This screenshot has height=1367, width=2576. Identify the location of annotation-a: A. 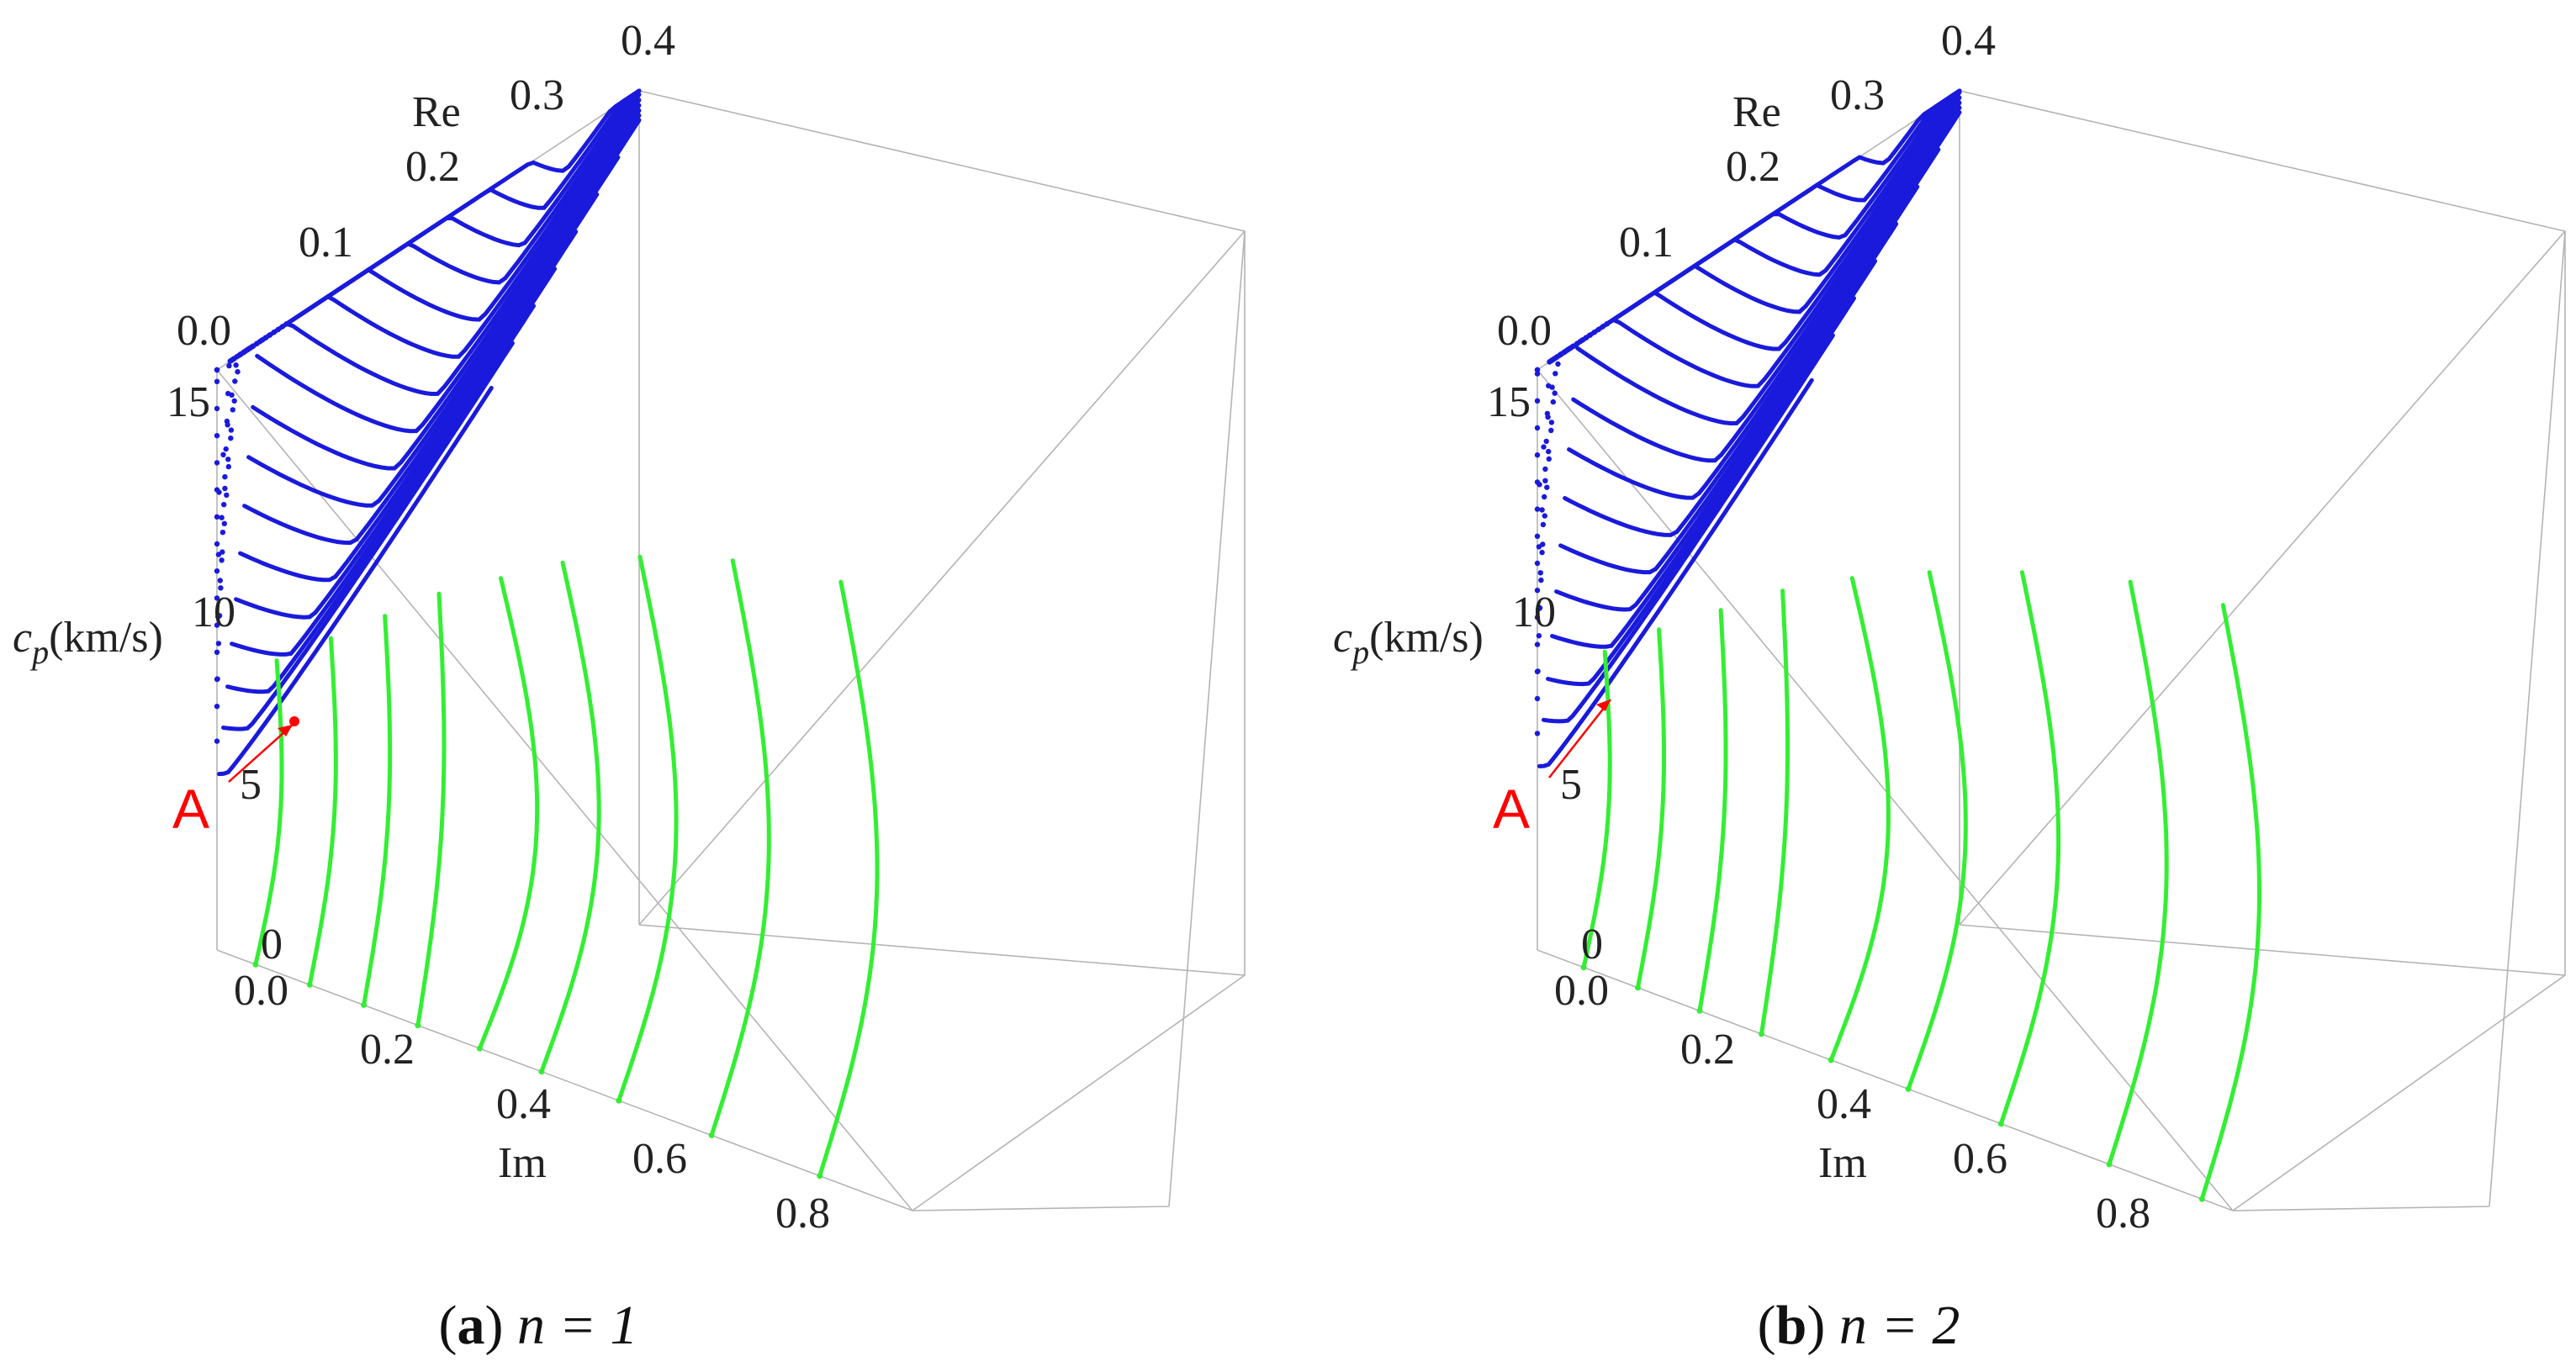
(1552, 770).